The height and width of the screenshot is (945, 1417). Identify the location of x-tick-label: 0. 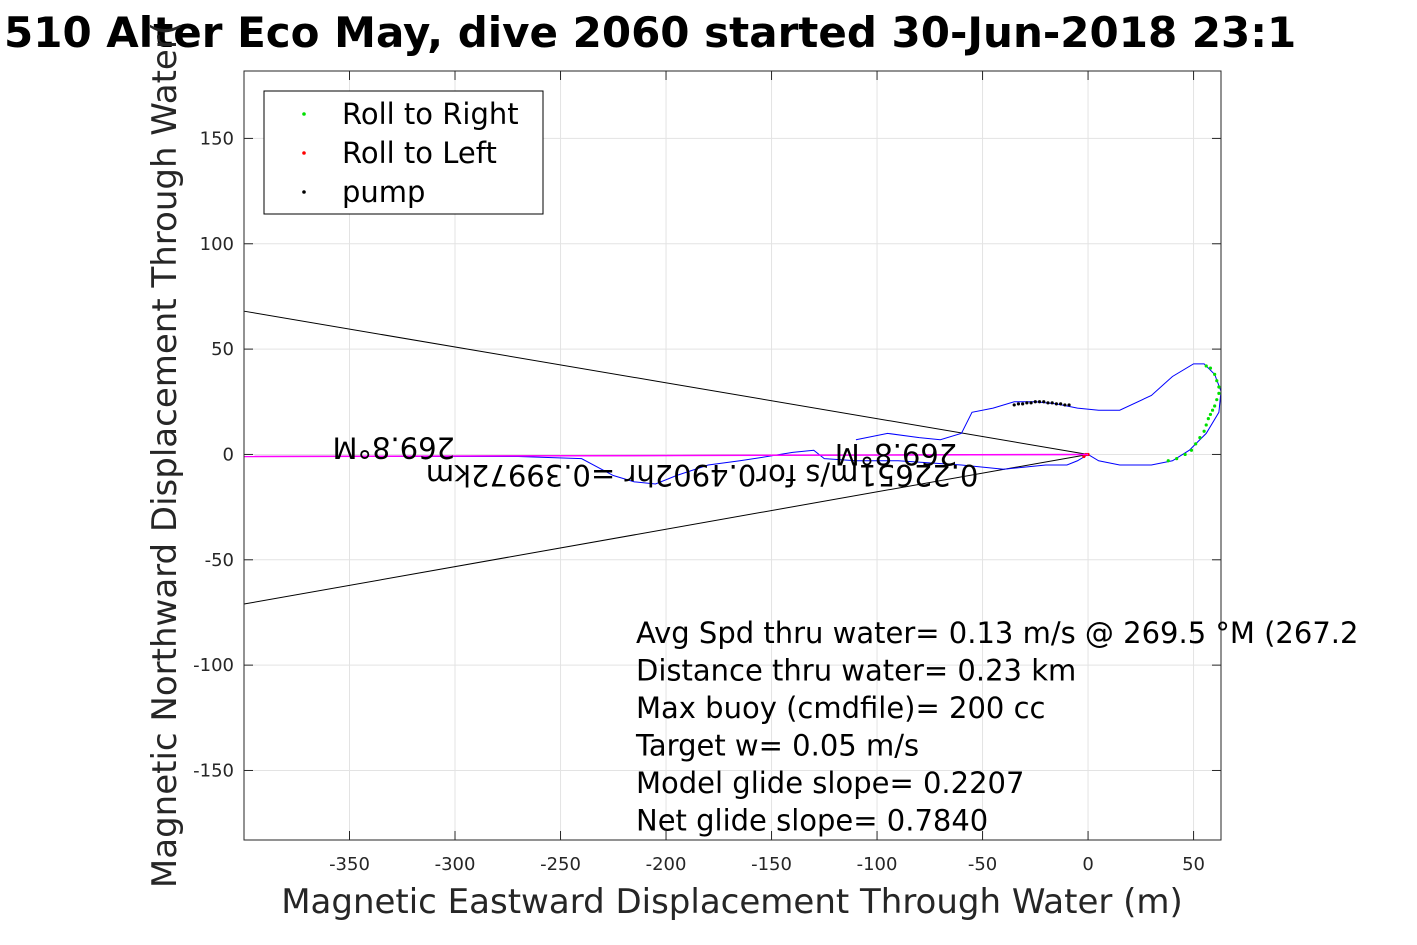
(1087, 864).